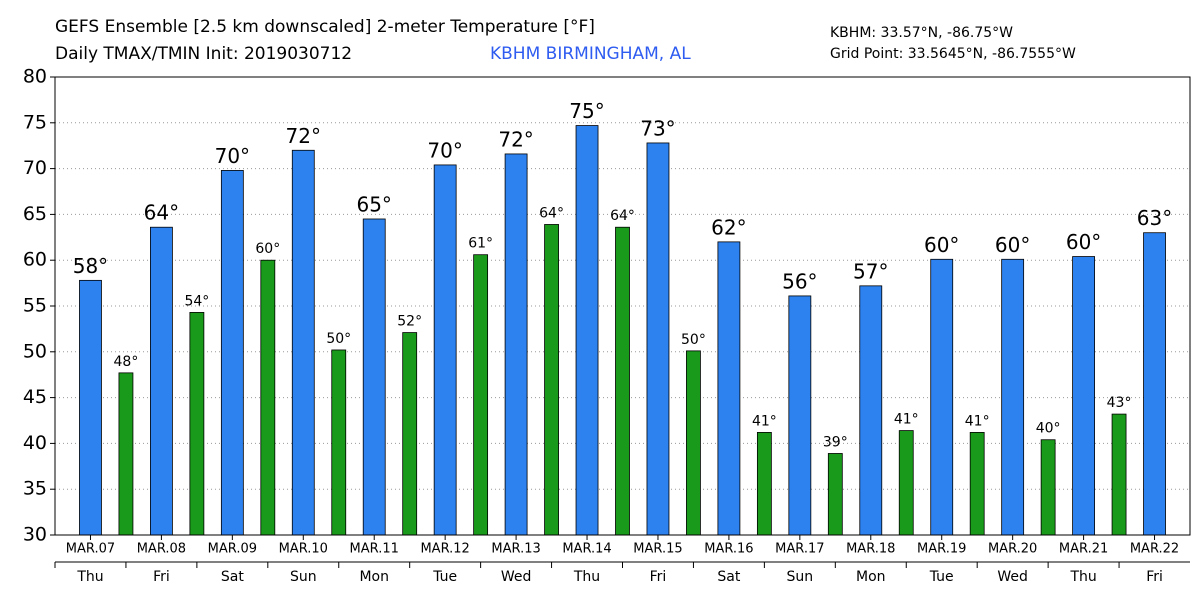  I want to click on value-label: 39°, so click(835, 442).